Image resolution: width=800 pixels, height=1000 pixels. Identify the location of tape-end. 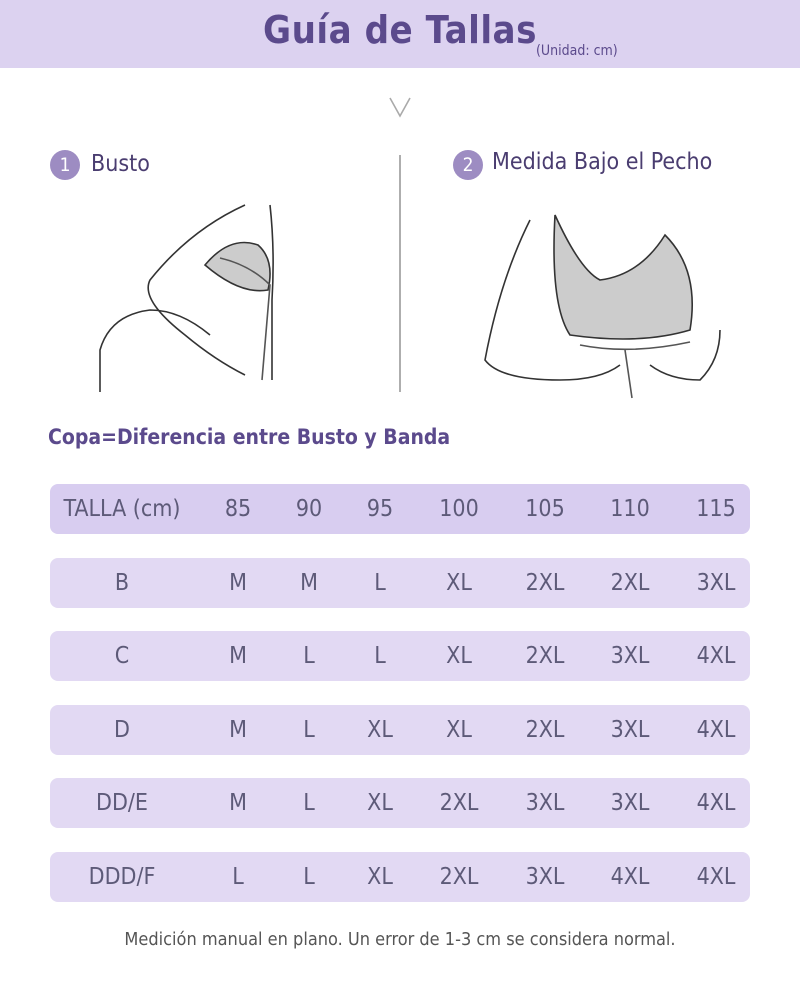
(628, 374).